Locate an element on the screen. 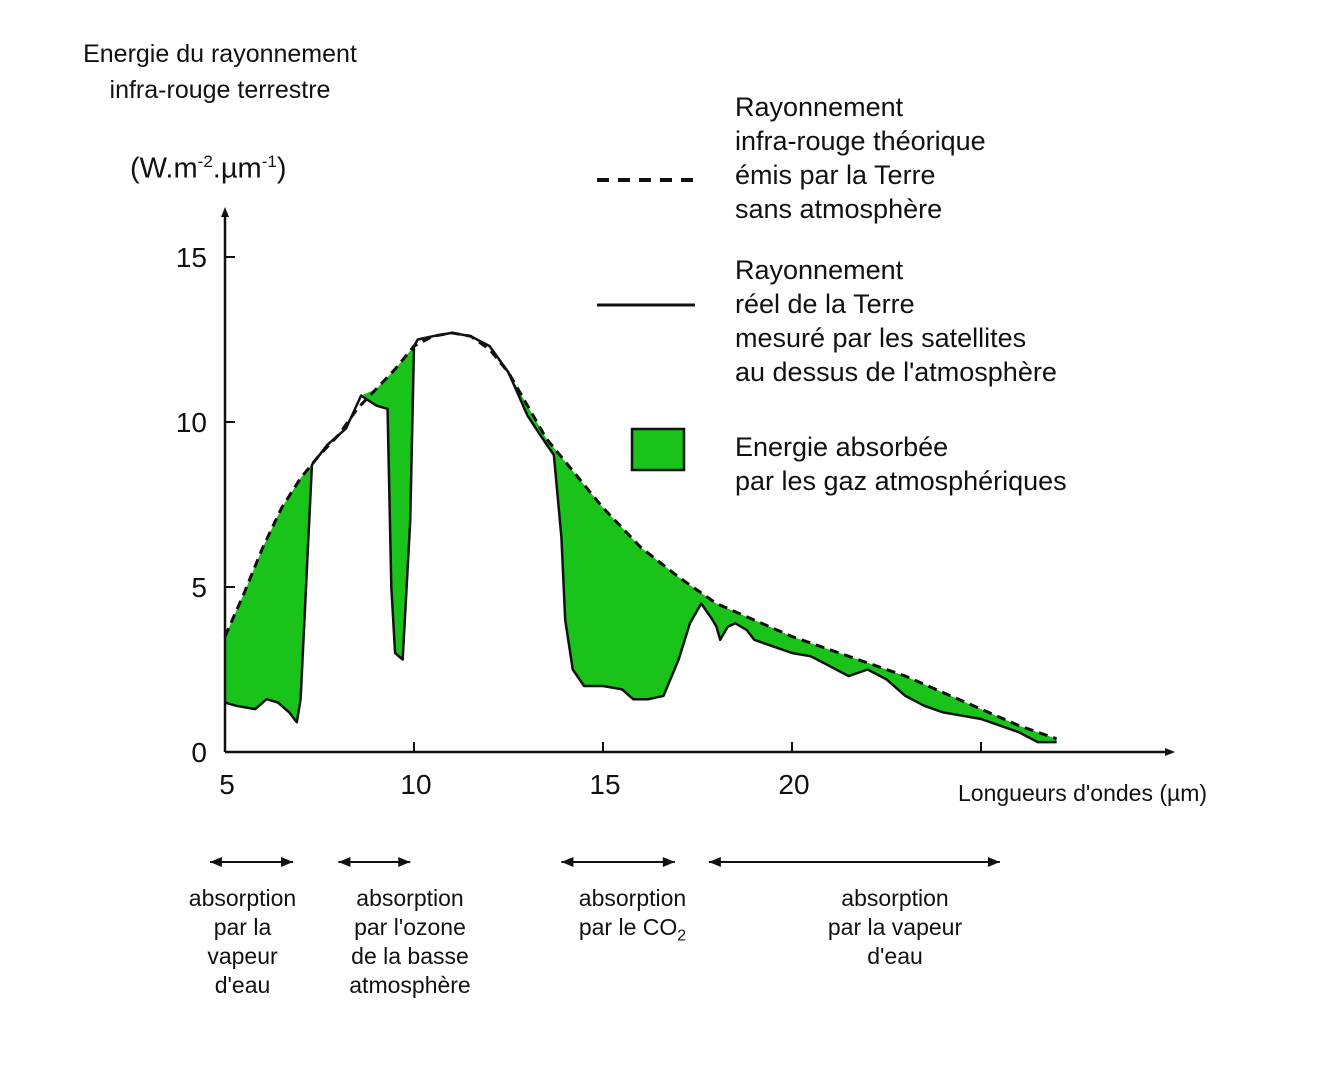 Image resolution: width=1317 pixels, height=1065 pixels. band-label-line: par la vapeur is located at coordinates (895, 927).